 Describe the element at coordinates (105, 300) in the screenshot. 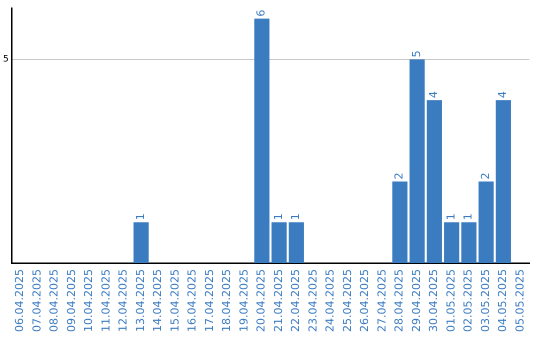

I see `x-tick-label: 11.04.2025` at that location.